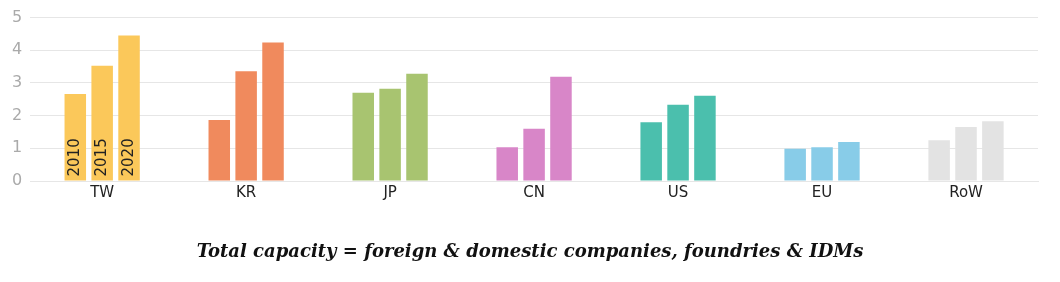  I want to click on x-tick-label: KR, so click(246, 191).